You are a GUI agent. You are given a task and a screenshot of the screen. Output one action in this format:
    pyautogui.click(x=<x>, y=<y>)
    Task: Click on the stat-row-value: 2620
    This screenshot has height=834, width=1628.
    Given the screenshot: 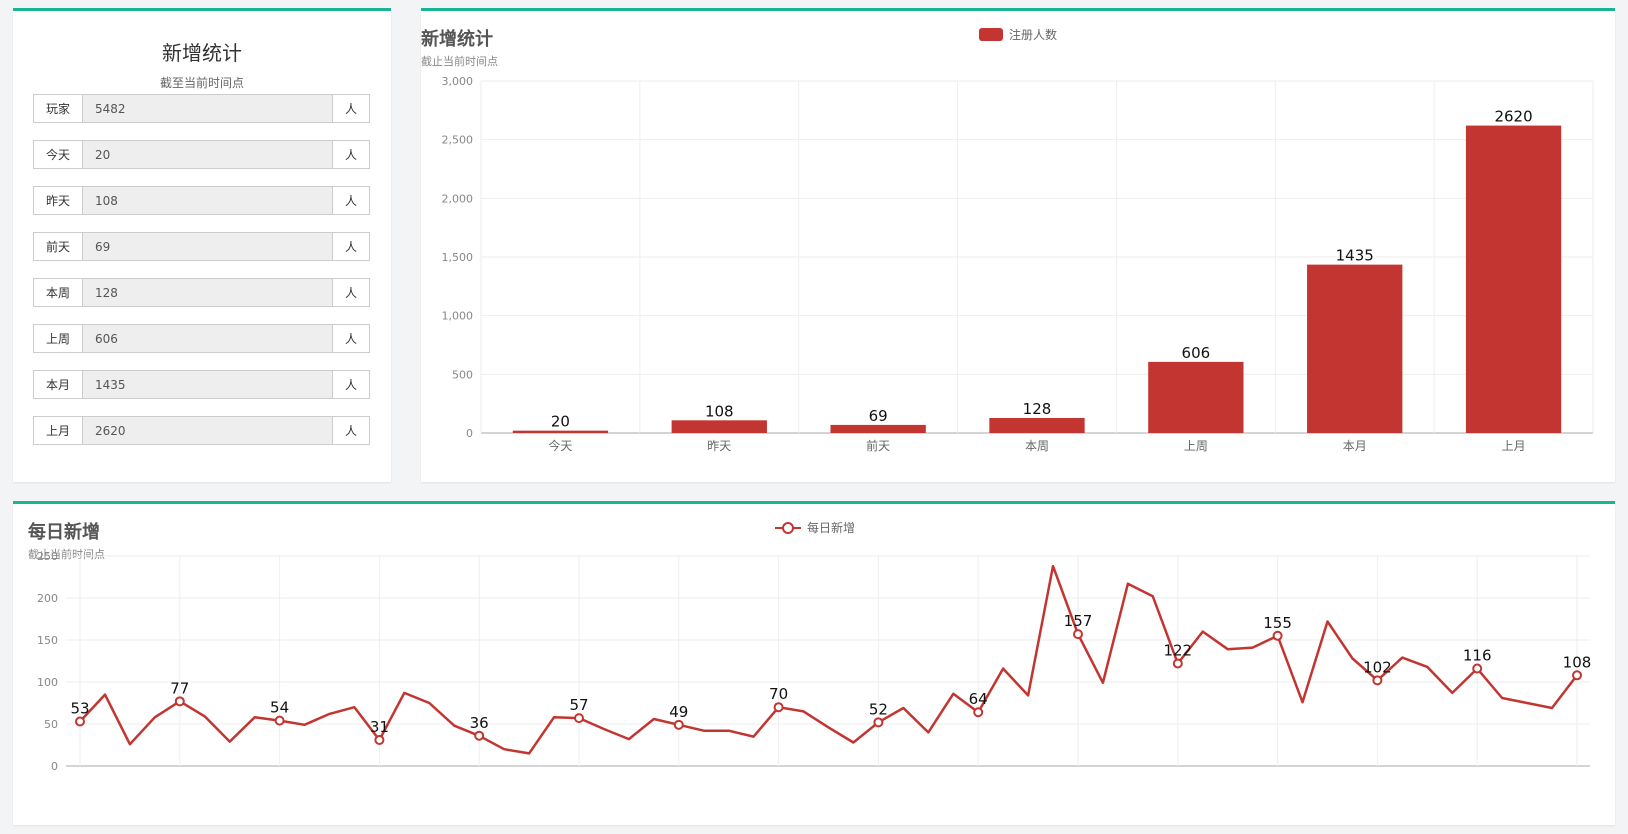 What is the action you would take?
    pyautogui.click(x=207, y=430)
    